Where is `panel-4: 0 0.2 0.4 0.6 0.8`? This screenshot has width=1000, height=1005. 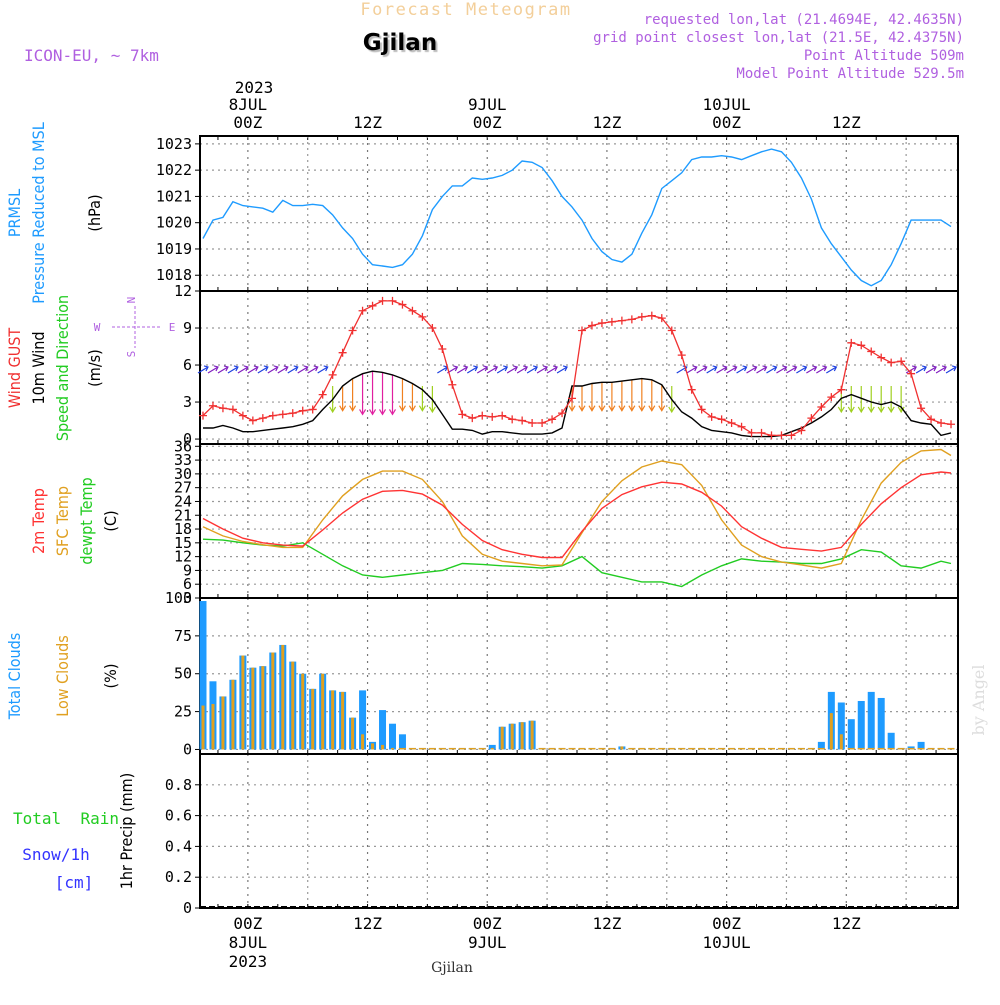
panel-4: 0 0.2 0.4 0.6 0.8 is located at coordinates (562, 835).